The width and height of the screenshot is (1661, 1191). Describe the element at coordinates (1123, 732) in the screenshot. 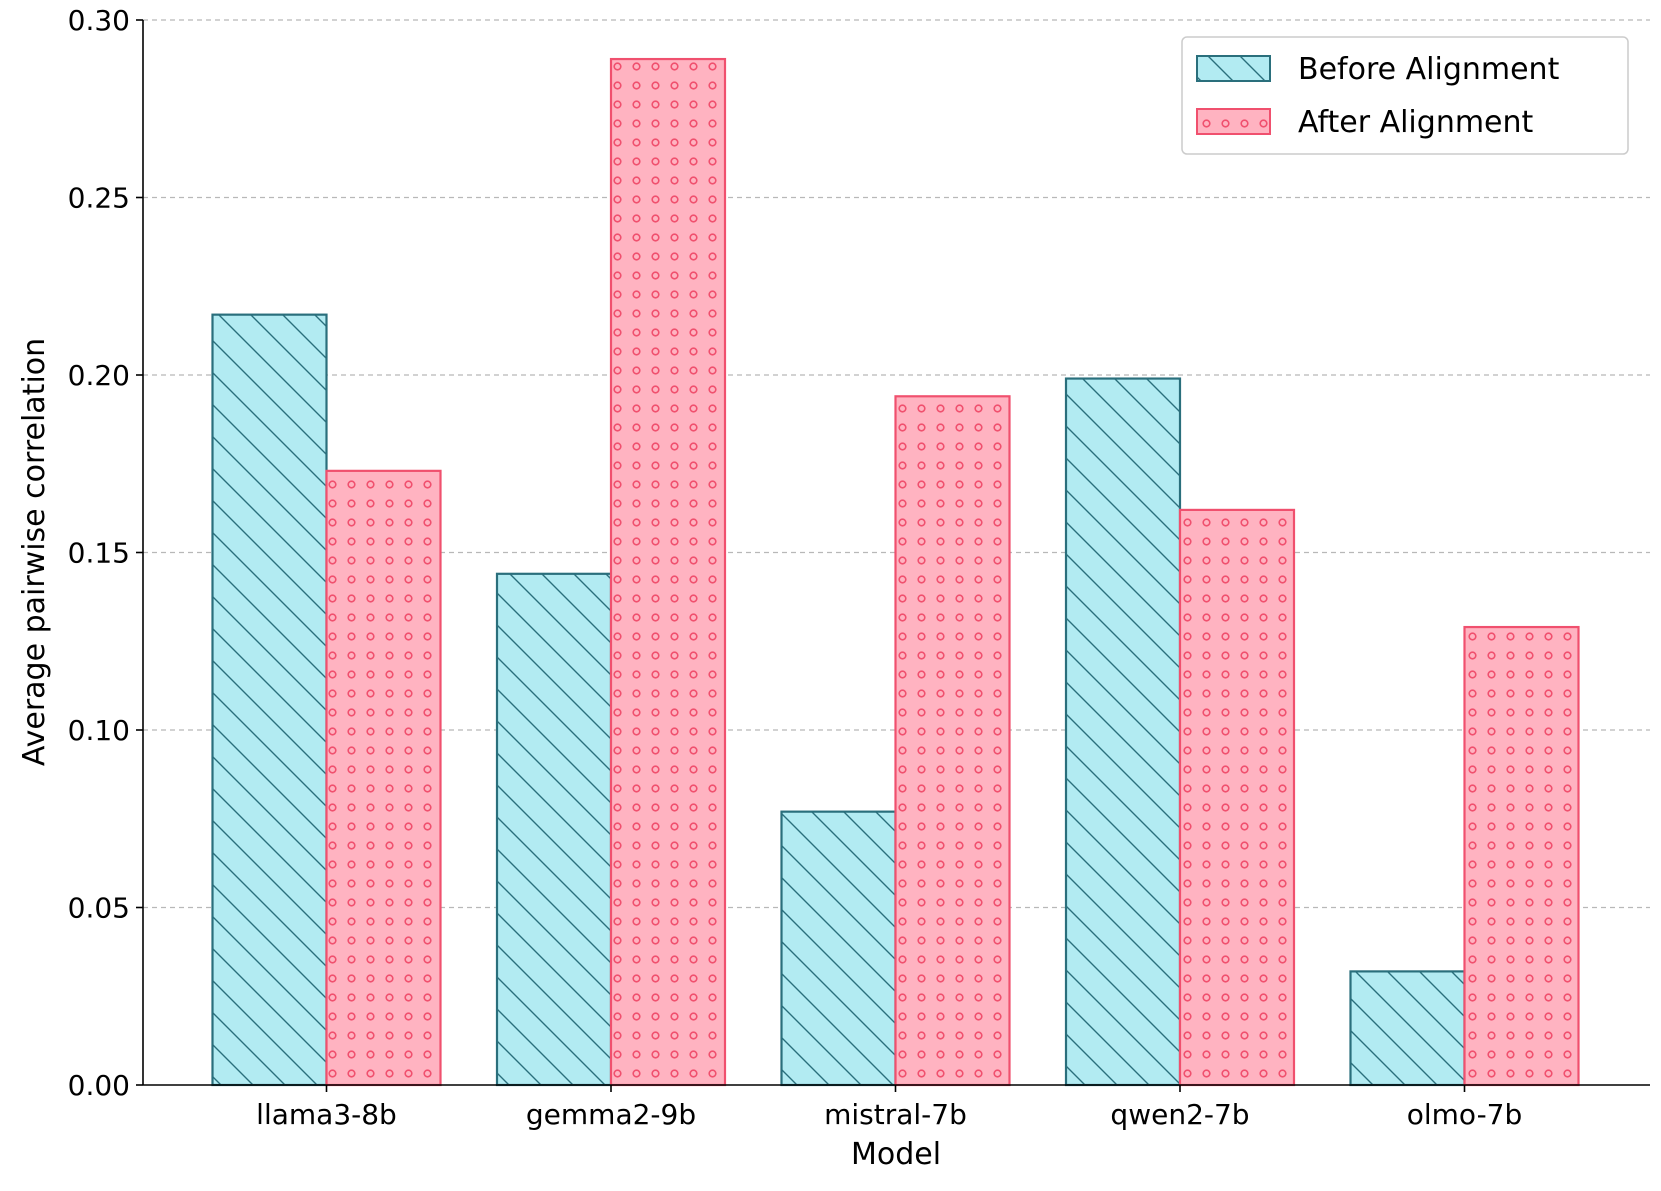

I see `bar-before-qwen2-7b` at that location.